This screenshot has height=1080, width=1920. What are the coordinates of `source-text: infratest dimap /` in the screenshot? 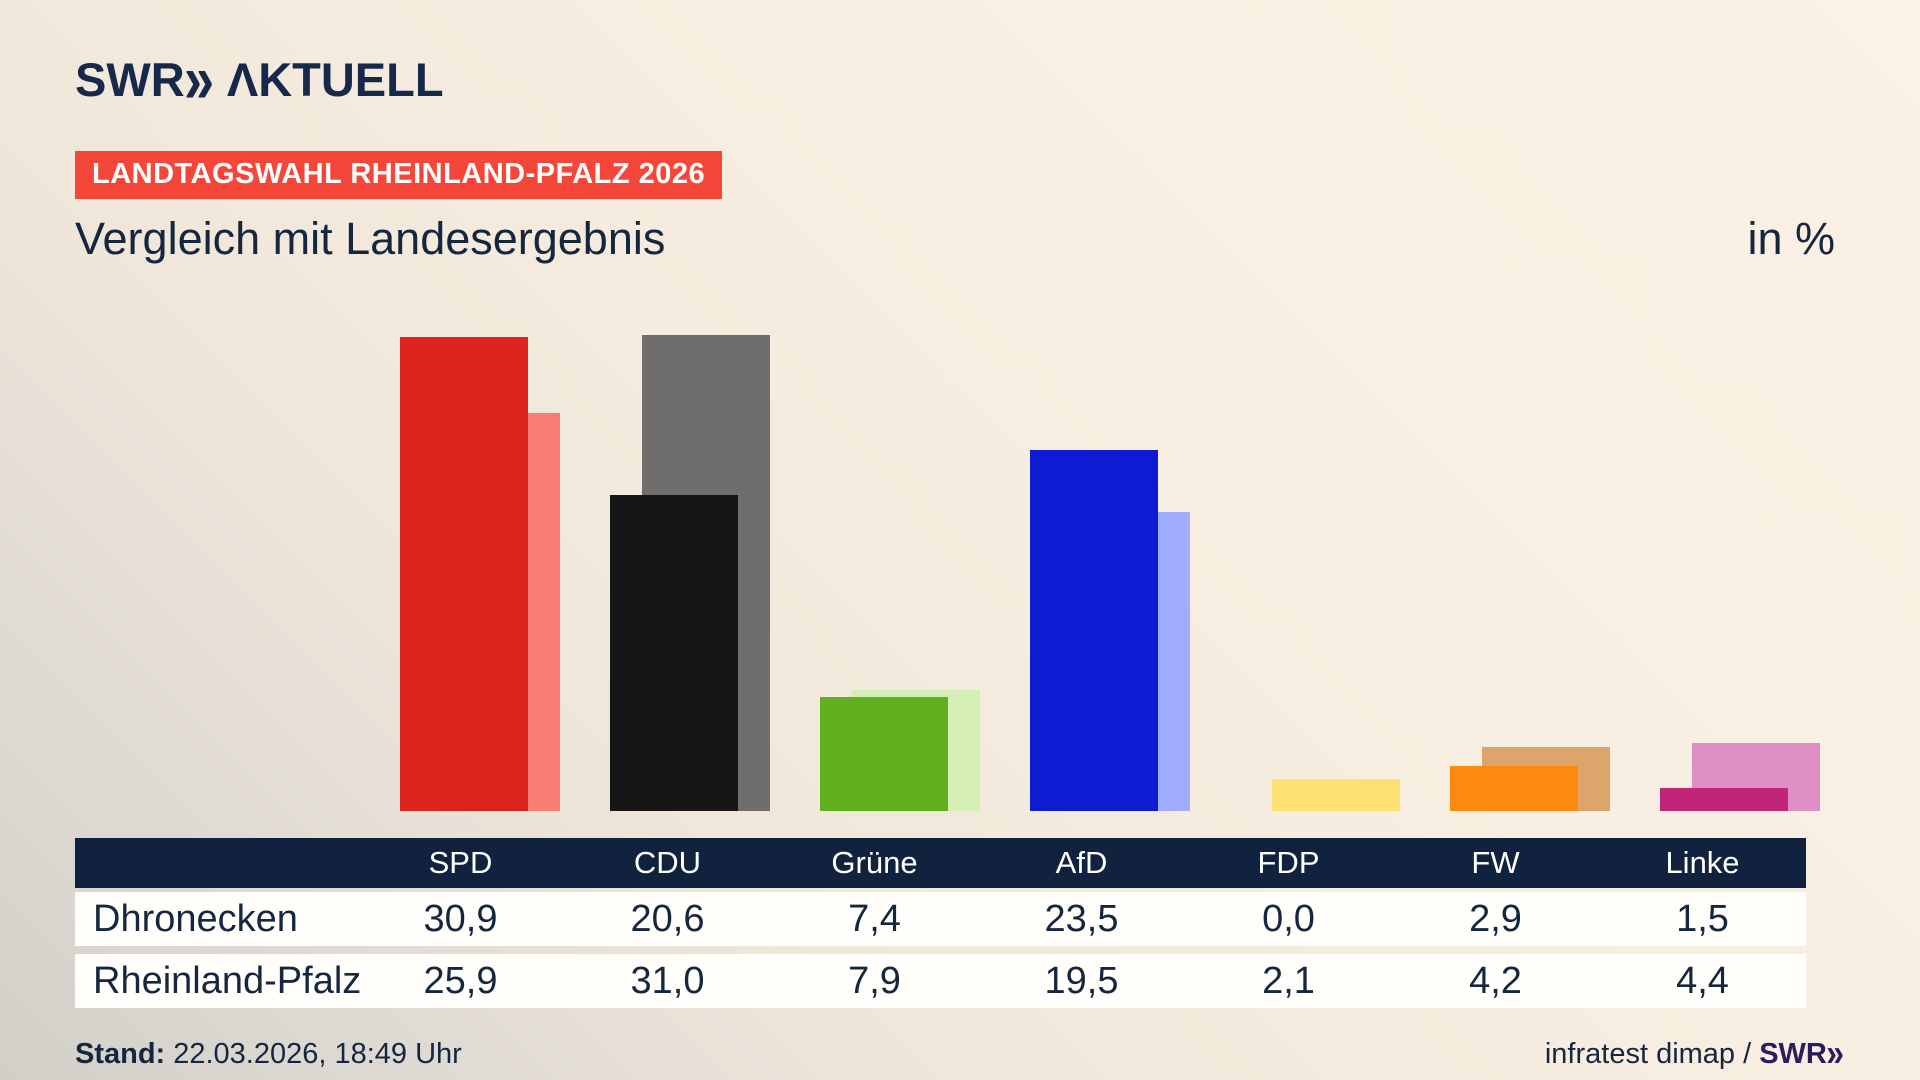 It's located at (1648, 1054).